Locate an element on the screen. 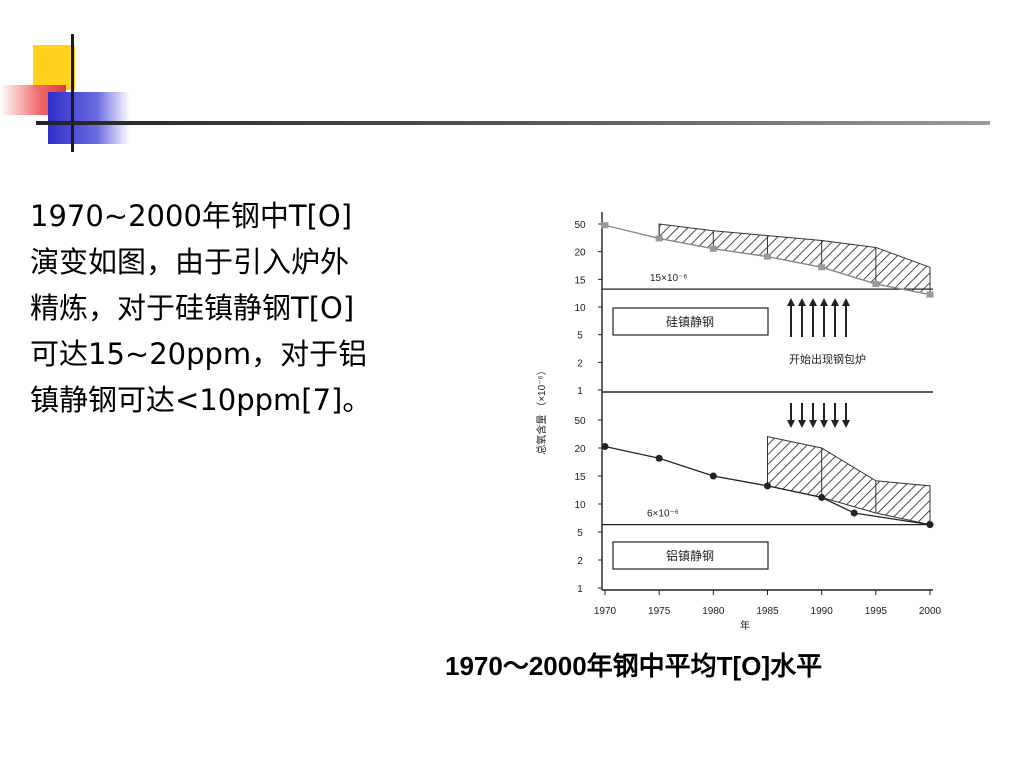  body-line: 演变如图，由于引入炉外 is located at coordinates (190, 262).